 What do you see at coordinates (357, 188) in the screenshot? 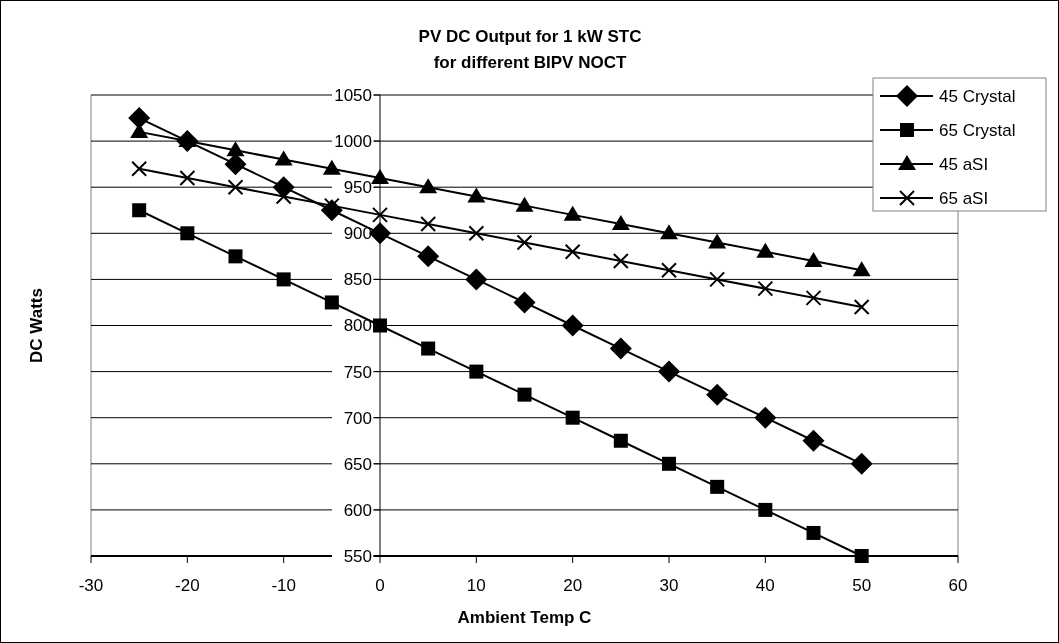
I see `y-tick-label: 950` at bounding box center [357, 188].